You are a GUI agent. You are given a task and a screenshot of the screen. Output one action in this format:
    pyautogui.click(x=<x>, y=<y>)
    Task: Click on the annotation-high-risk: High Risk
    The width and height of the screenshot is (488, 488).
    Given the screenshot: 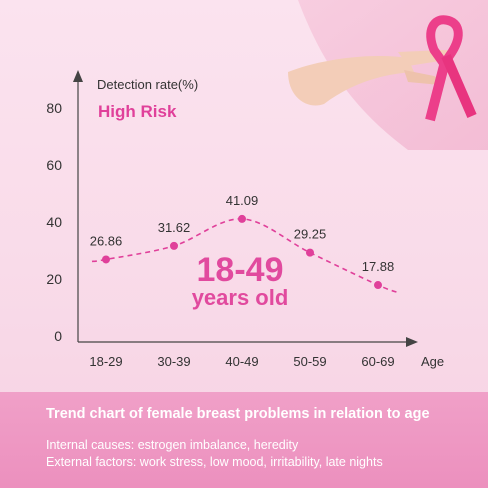 What is the action you would take?
    pyautogui.click(x=137, y=111)
    